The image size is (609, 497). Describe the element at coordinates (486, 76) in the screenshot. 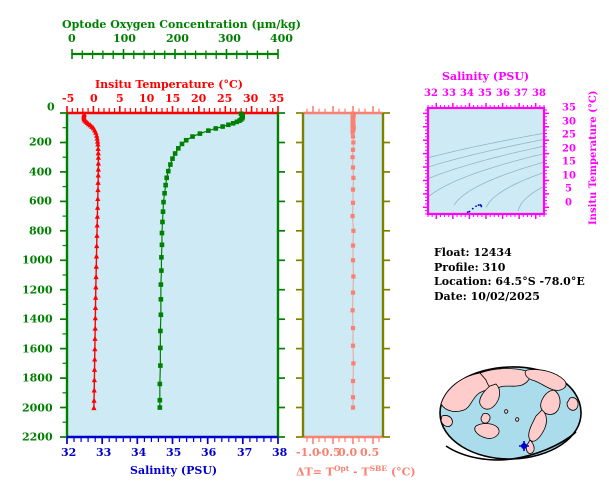

I see `ts-salinity-title: Salinity (PSU)` at that location.